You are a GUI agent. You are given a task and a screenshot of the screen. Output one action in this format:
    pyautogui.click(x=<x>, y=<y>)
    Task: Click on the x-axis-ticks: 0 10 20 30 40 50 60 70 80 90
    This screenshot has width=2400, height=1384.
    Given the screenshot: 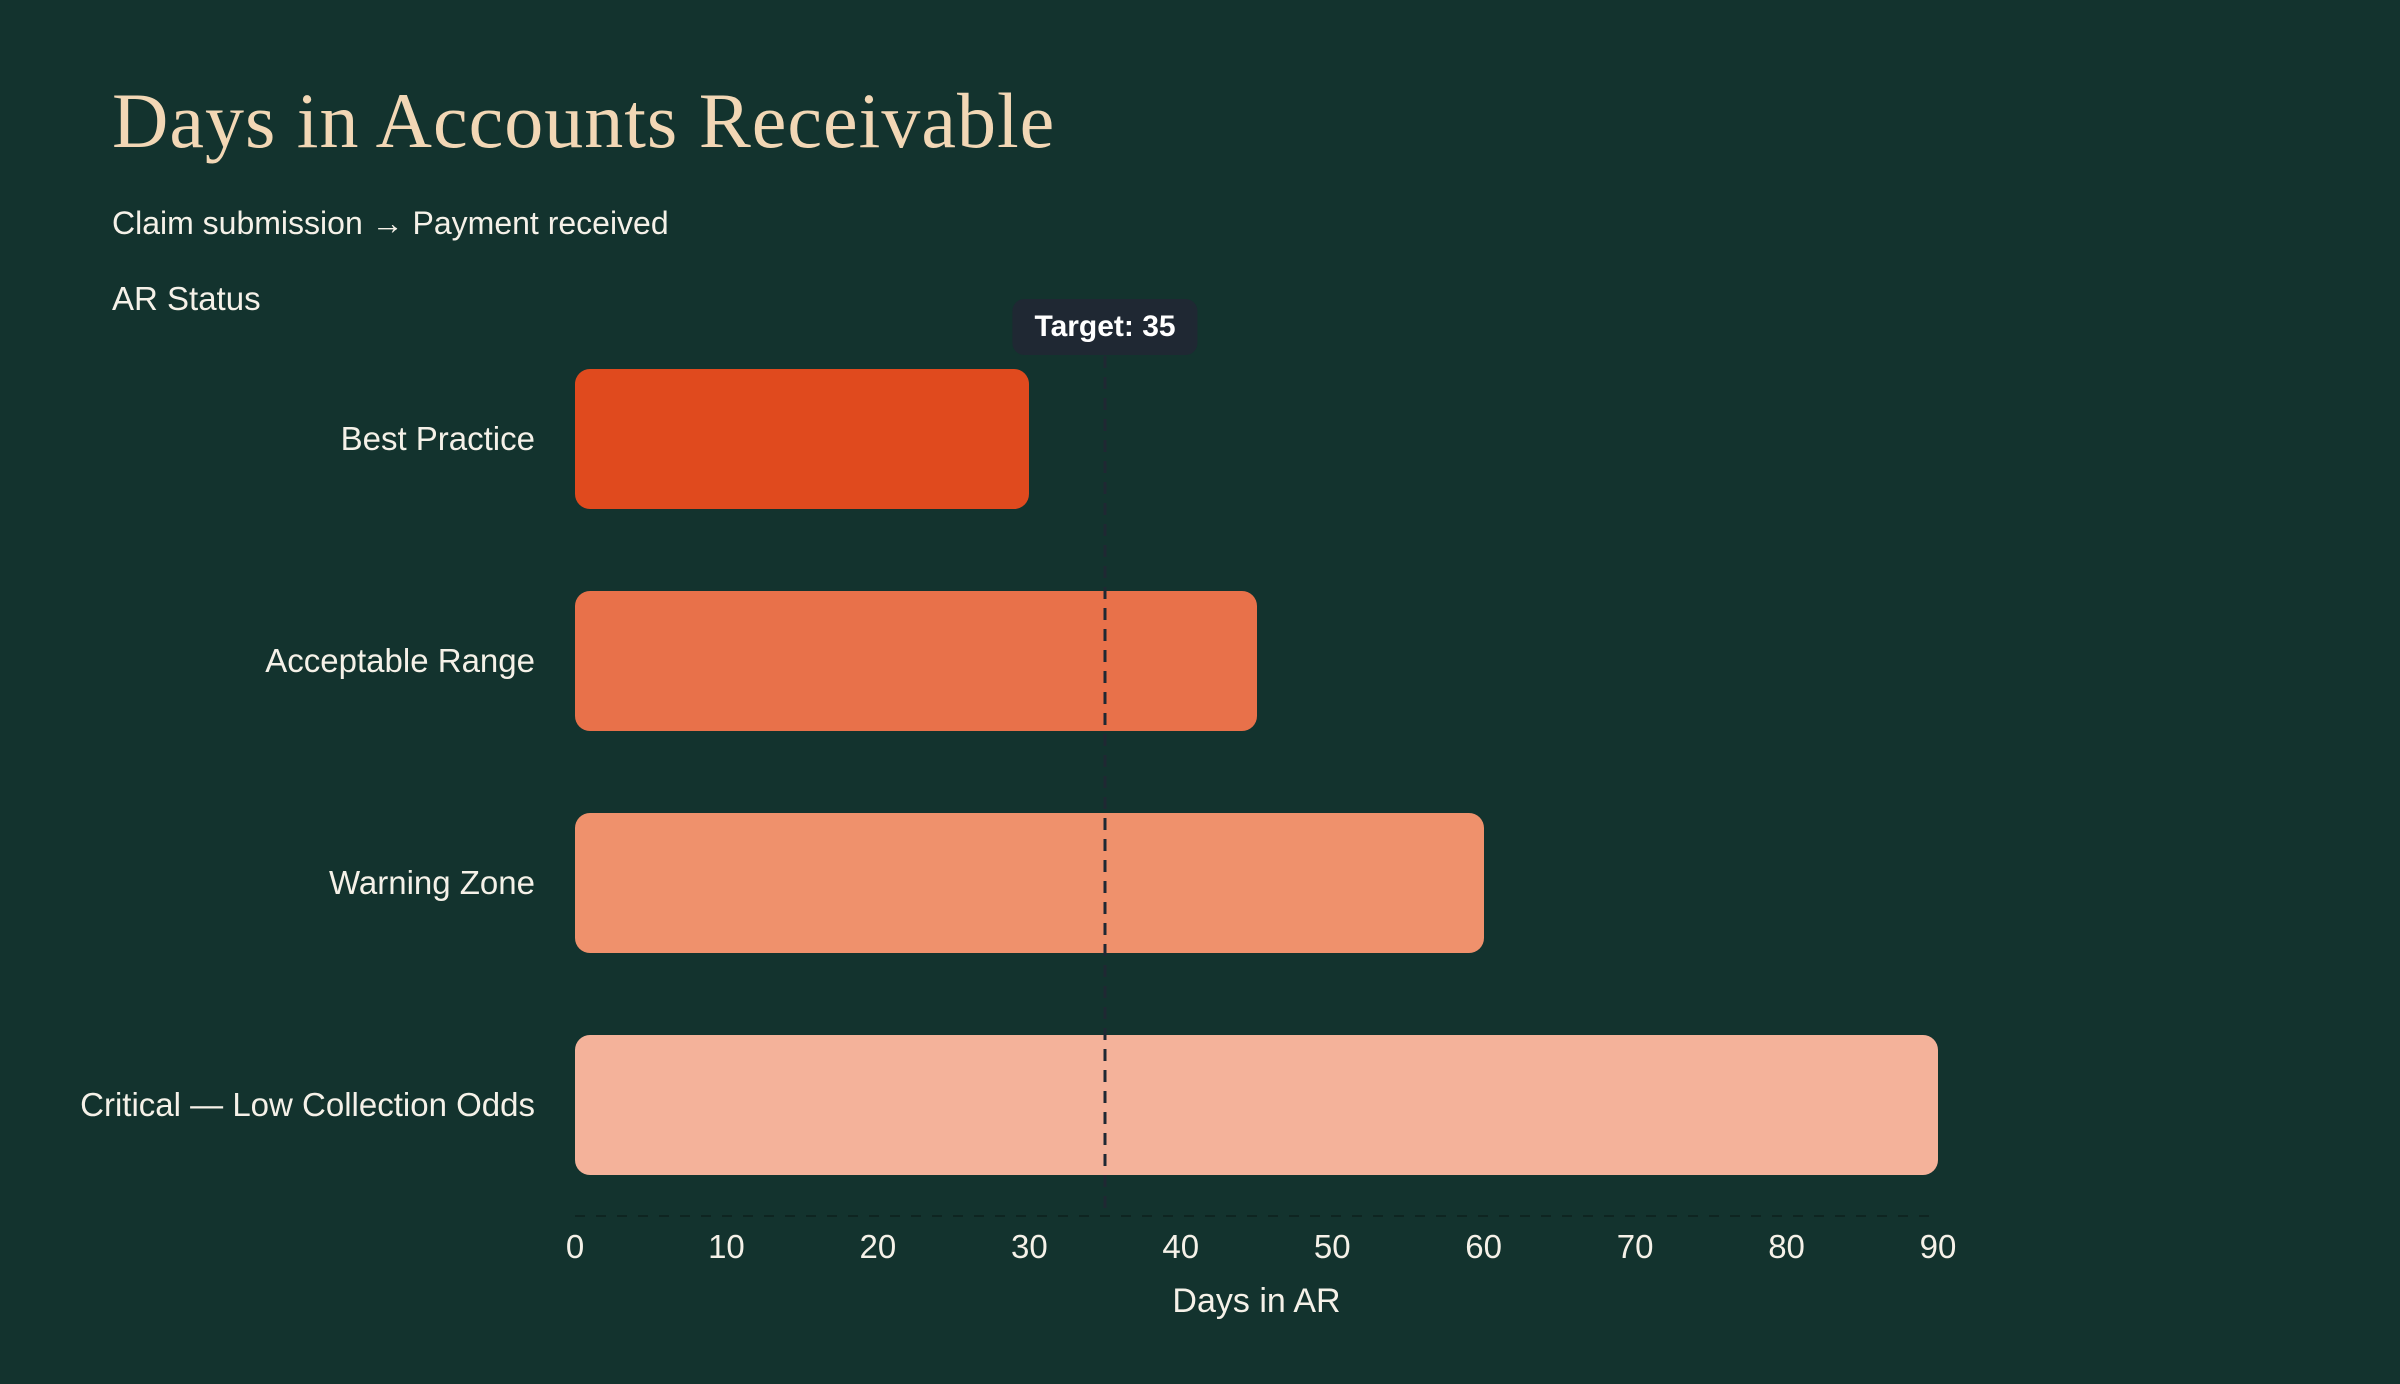 What is the action you would take?
    pyautogui.click(x=1261, y=1250)
    